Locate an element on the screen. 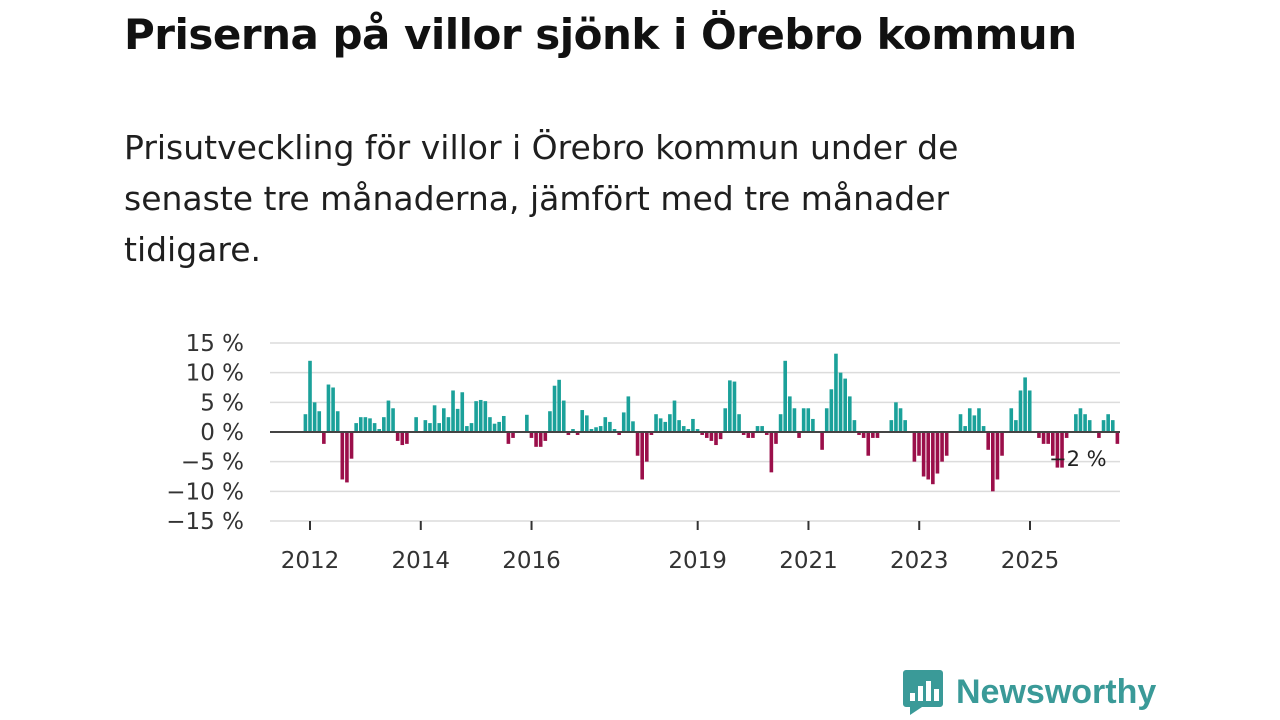 This screenshot has width=1280, height=720. x-tick-label: 2019 is located at coordinates (697, 561).